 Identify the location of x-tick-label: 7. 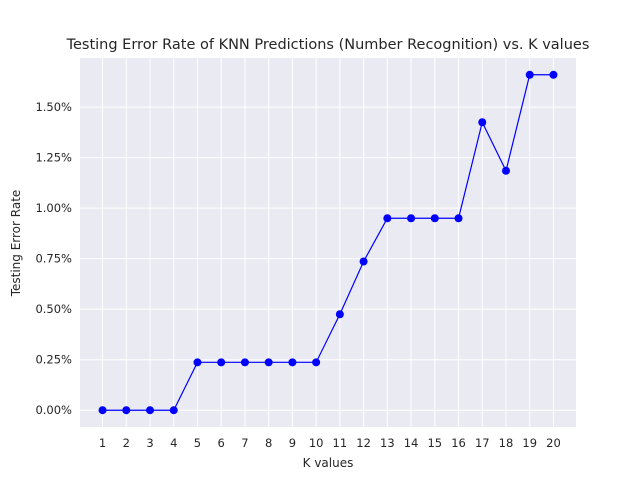
(244, 443).